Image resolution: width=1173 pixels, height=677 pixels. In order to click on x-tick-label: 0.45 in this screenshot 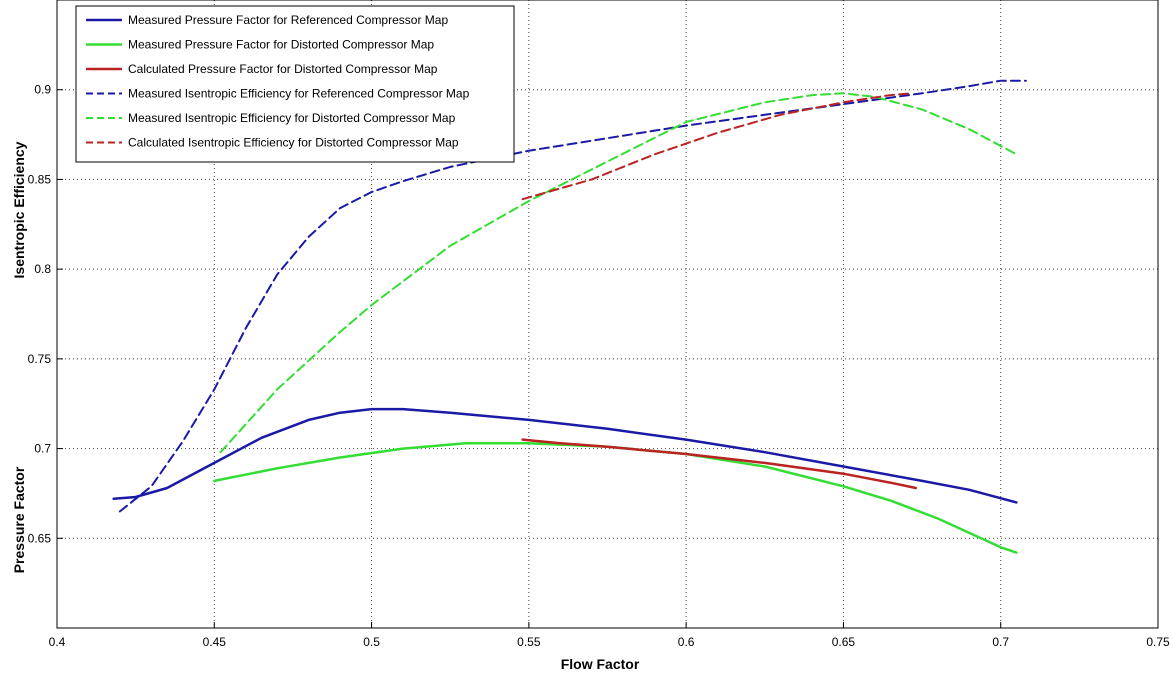, I will do `click(215, 642)`.